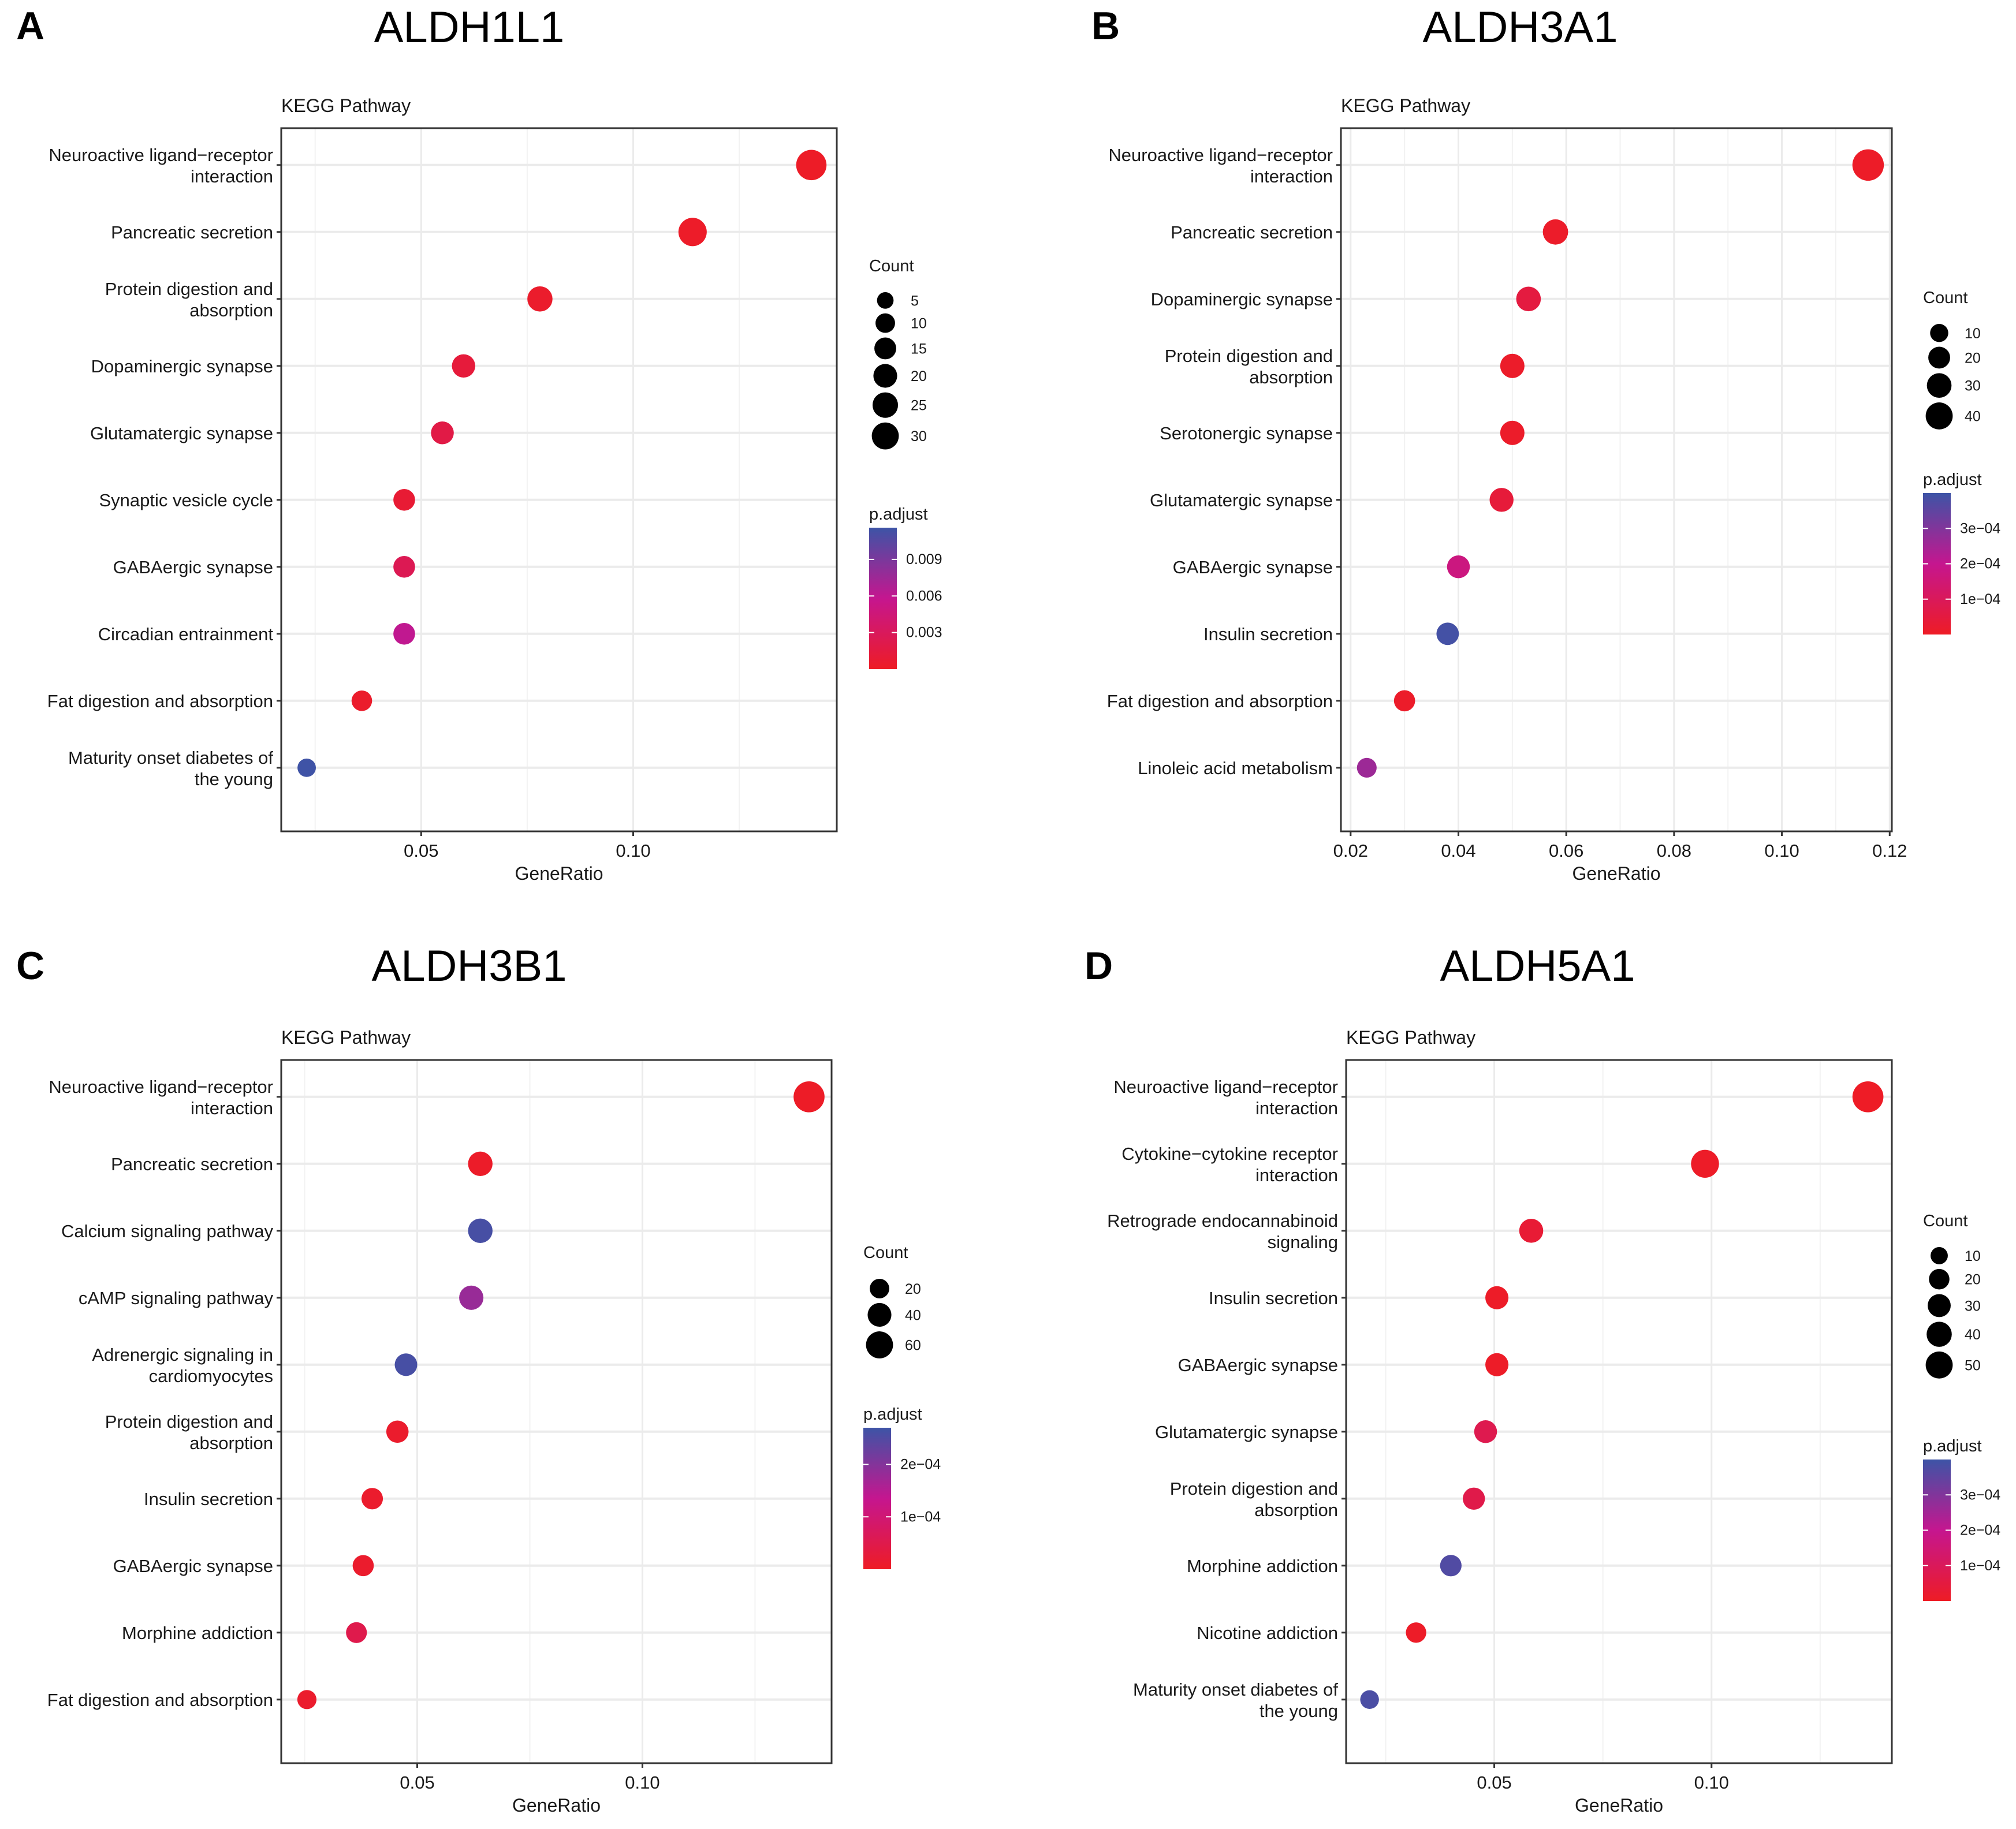  Describe the element at coordinates (1235, 1689) in the screenshot. I see `y-tick-label-line: Maturity onset diabetes of` at that location.